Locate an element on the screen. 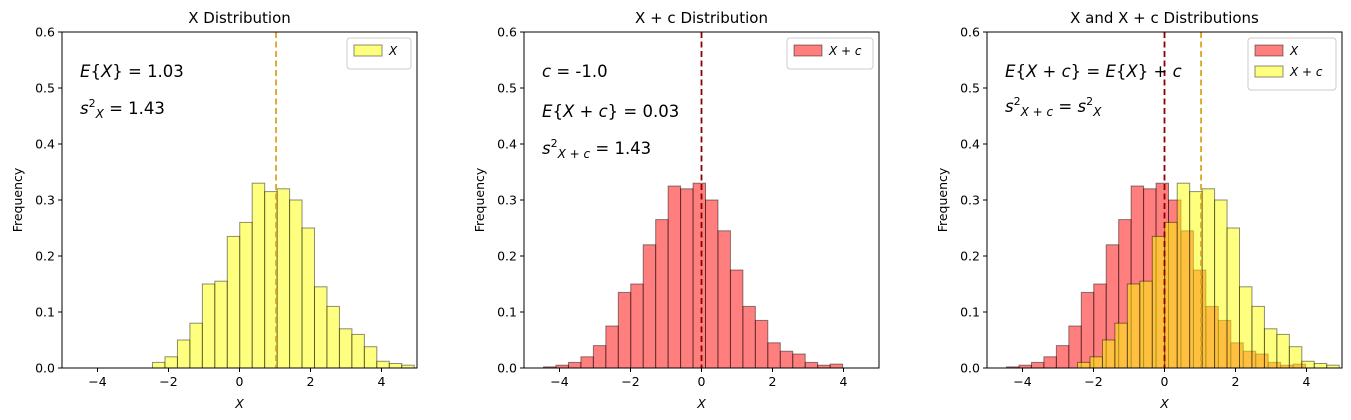 The image size is (1351, 420). legend: X is located at coordinates (379, 53).